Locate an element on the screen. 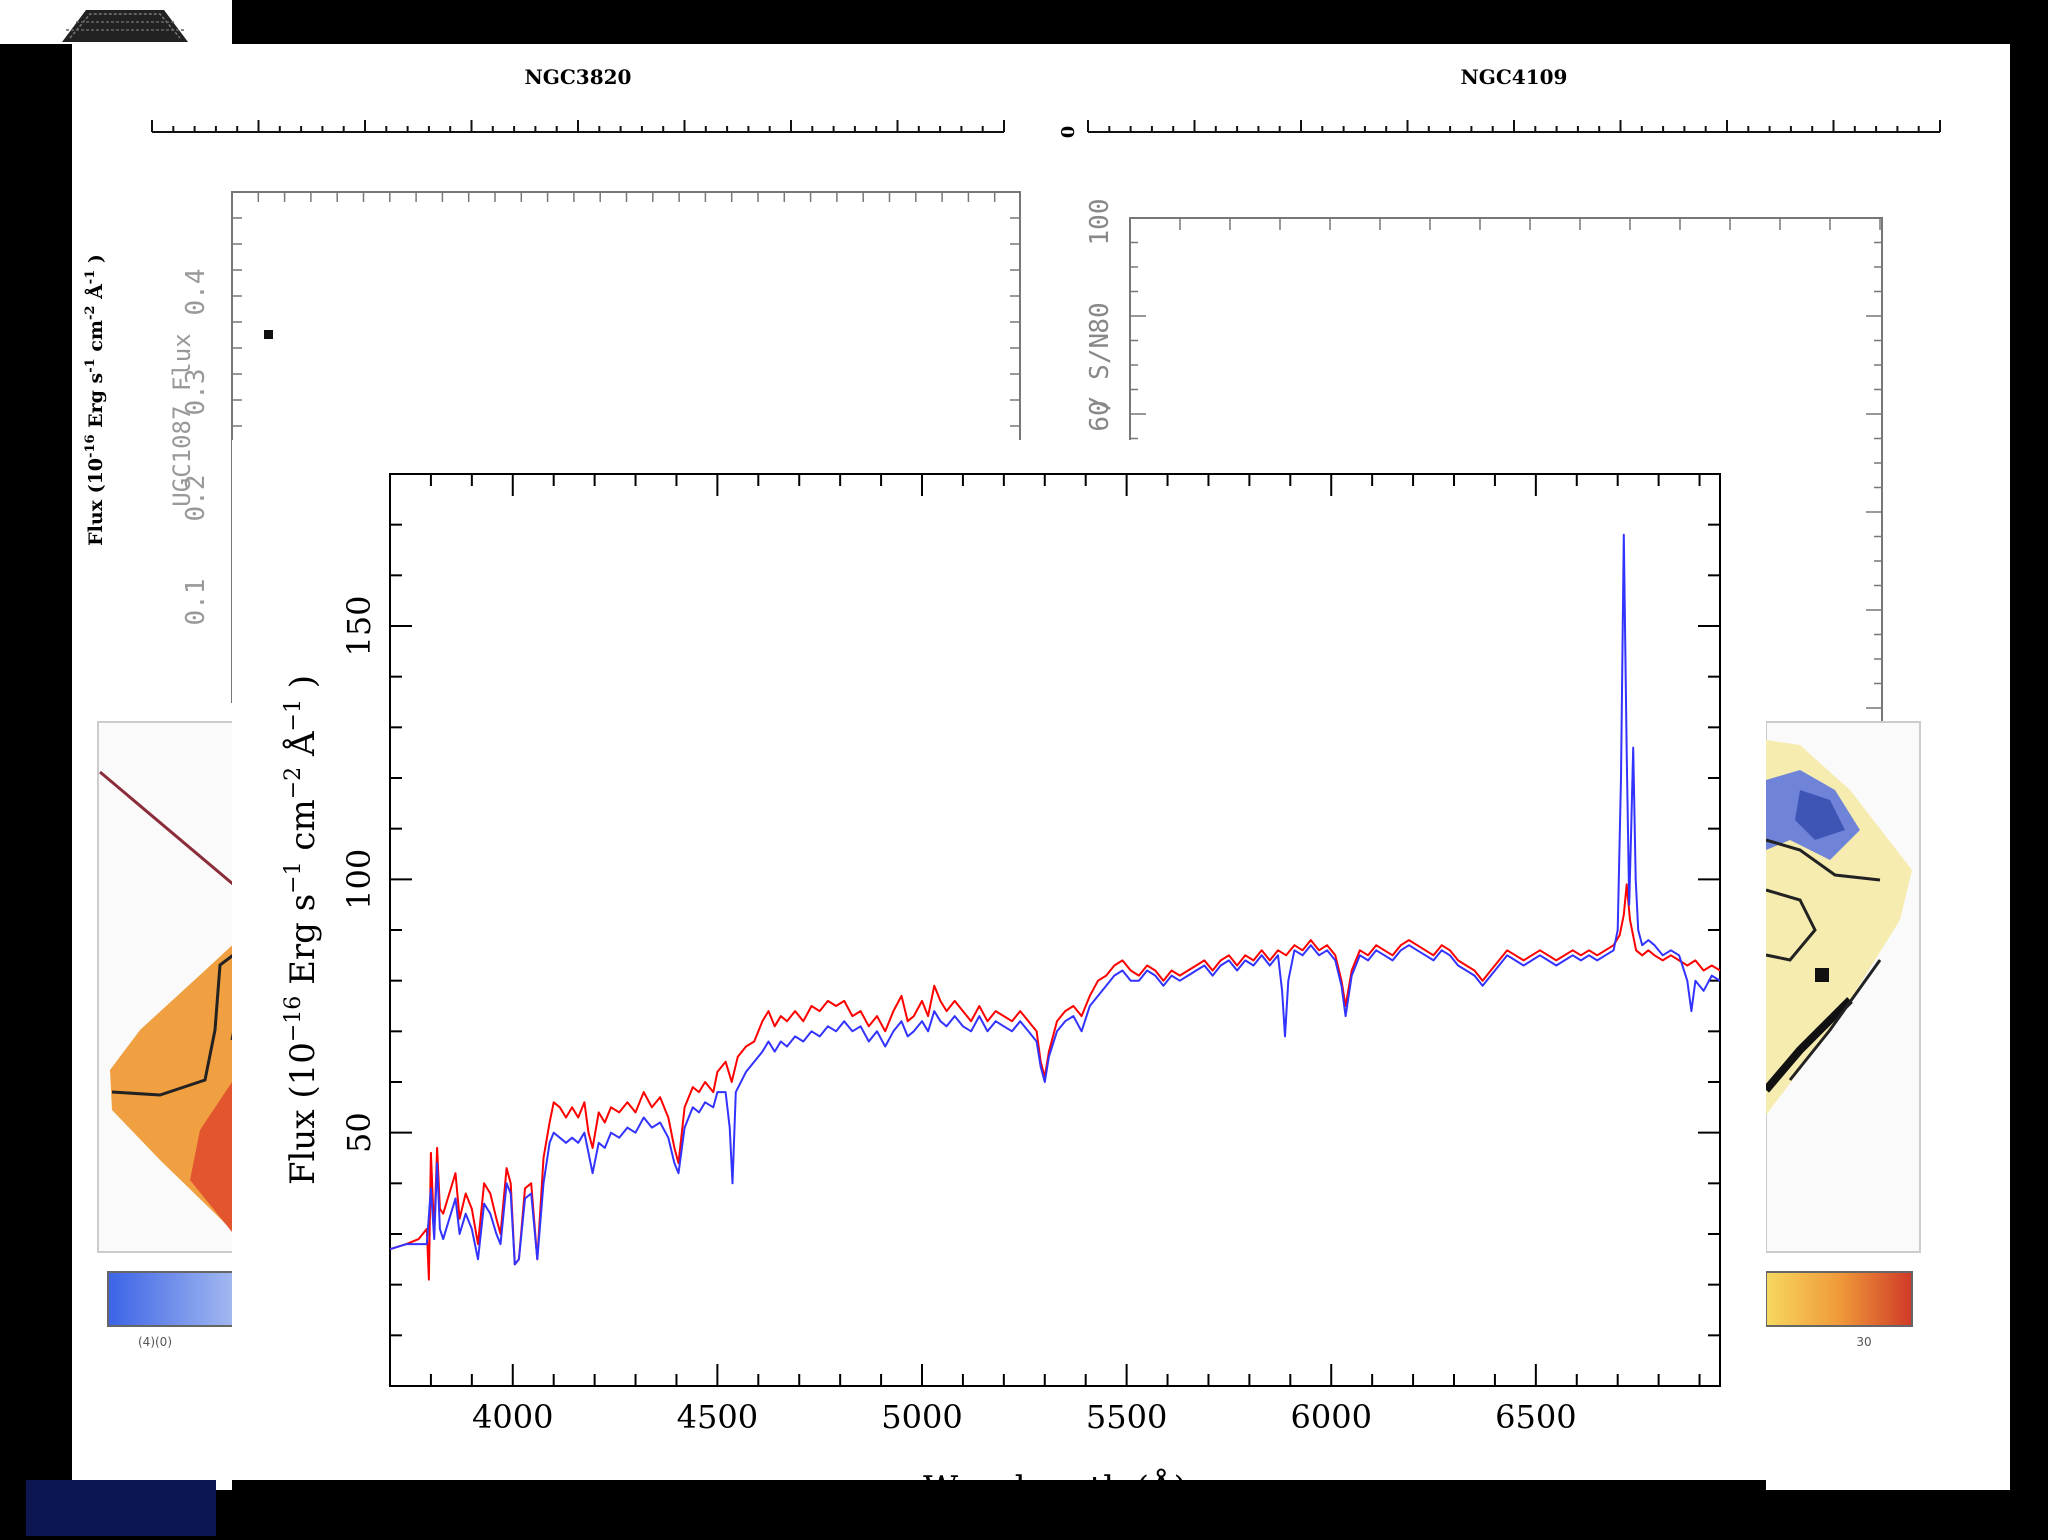 This screenshot has height=1540, width=2048. right-tick-80: 80 is located at coordinates (1100, 317).